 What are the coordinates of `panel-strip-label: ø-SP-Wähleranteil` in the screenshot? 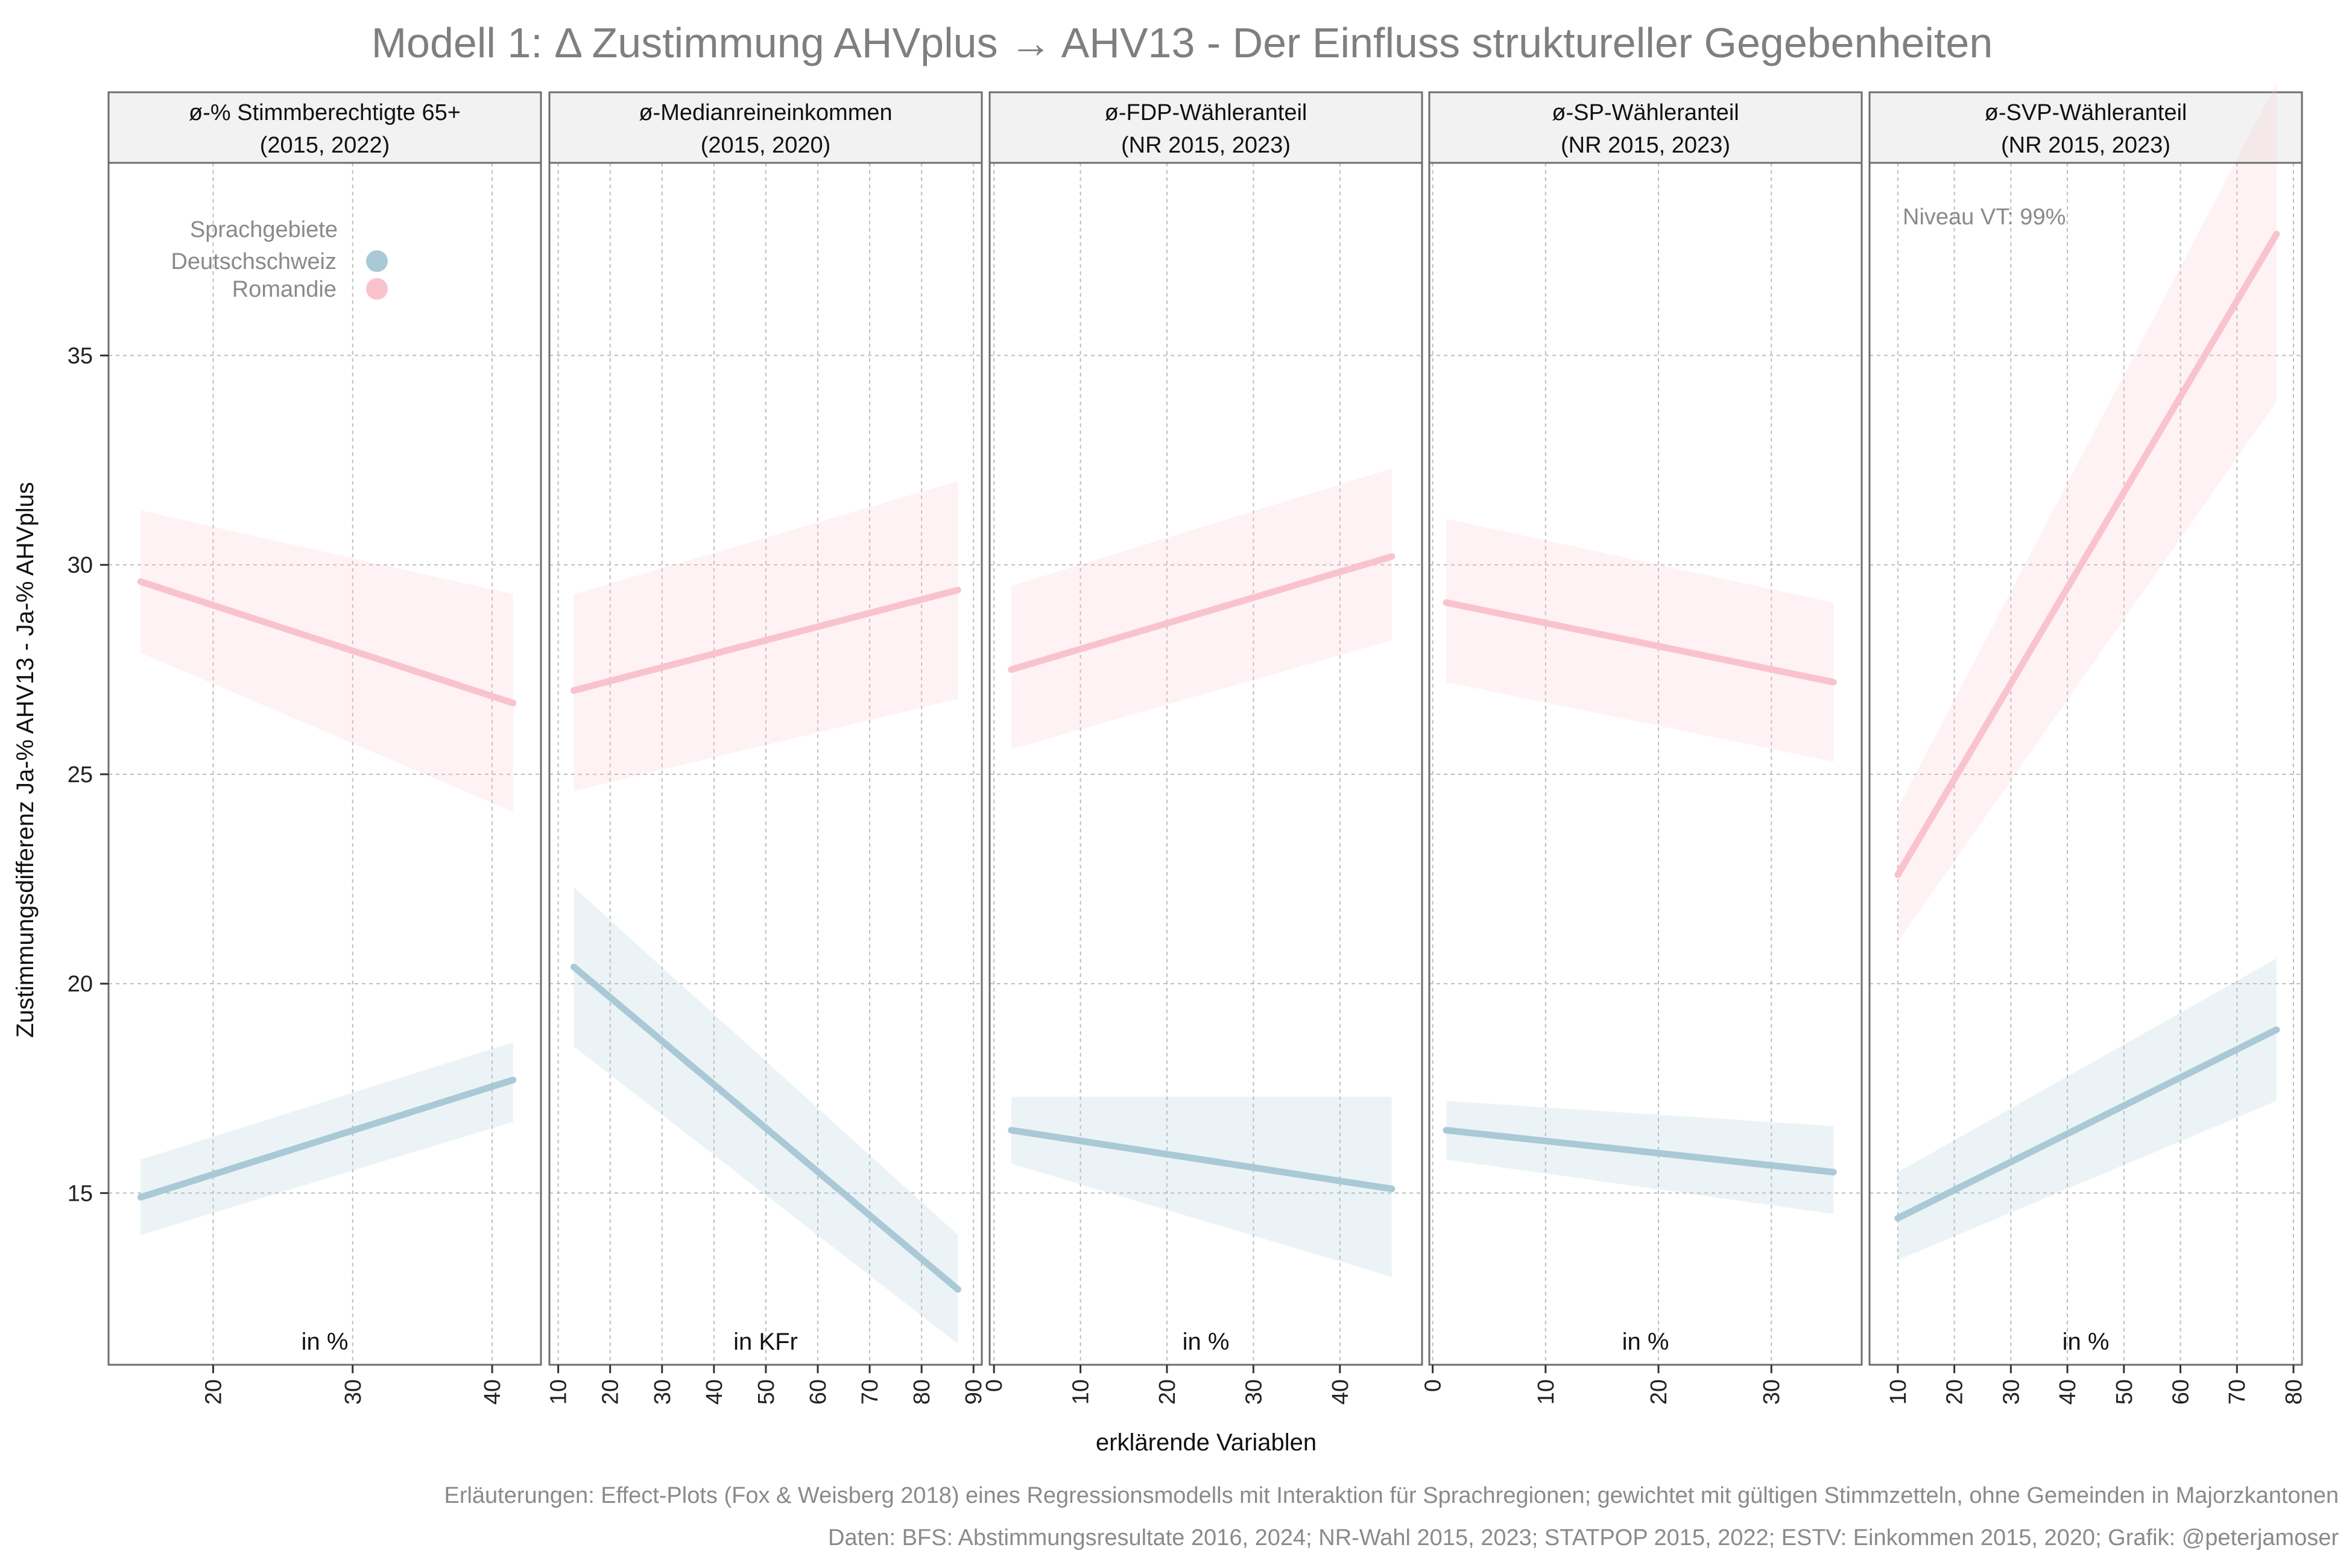 It's located at (1645, 112).